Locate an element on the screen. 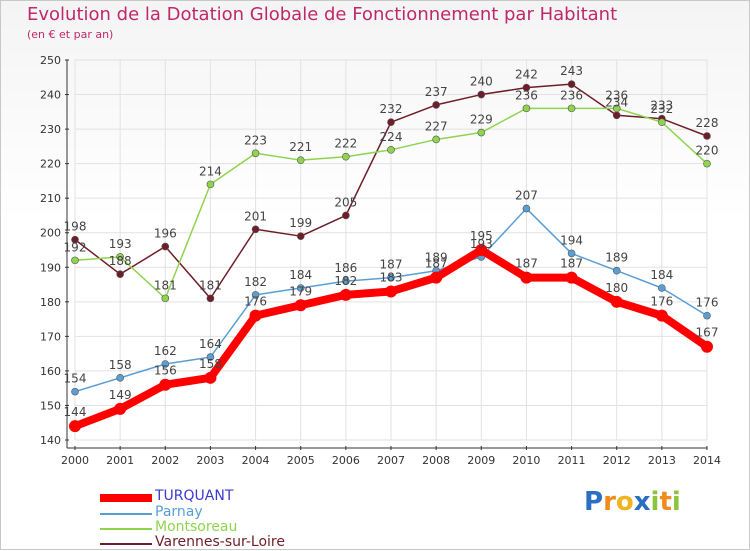 The height and width of the screenshot is (551, 750). data-label: 207 is located at coordinates (526, 196).